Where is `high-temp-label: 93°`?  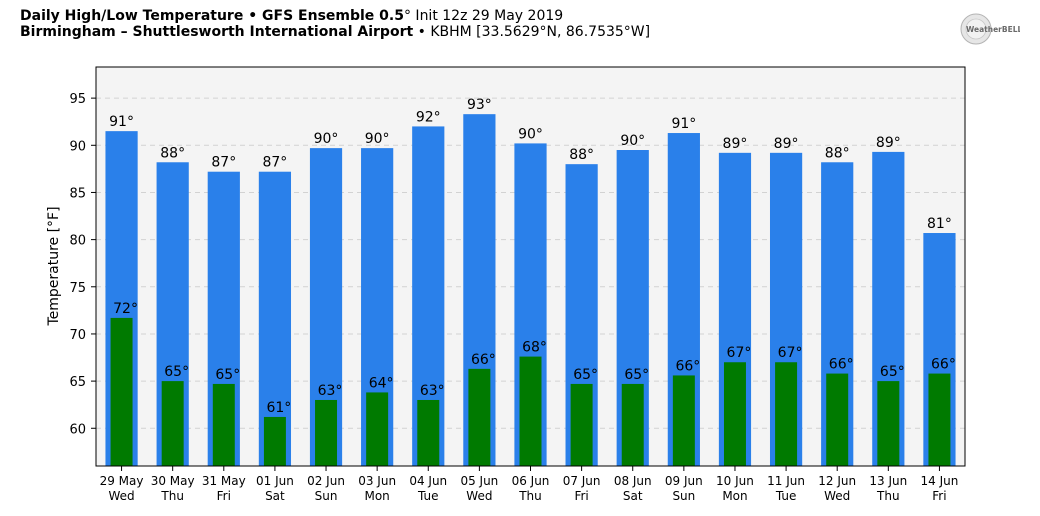
high-temp-label: 93° is located at coordinates (479, 105).